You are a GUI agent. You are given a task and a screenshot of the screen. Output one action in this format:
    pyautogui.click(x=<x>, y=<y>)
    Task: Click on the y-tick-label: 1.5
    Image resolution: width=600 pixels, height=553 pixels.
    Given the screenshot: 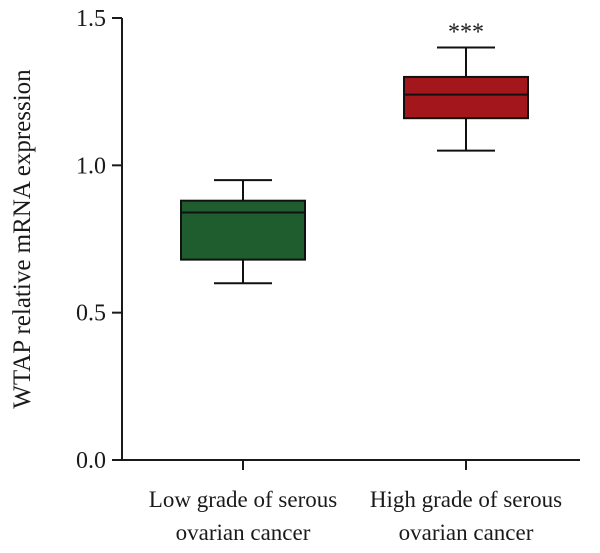 What is the action you would take?
    pyautogui.click(x=91, y=19)
    